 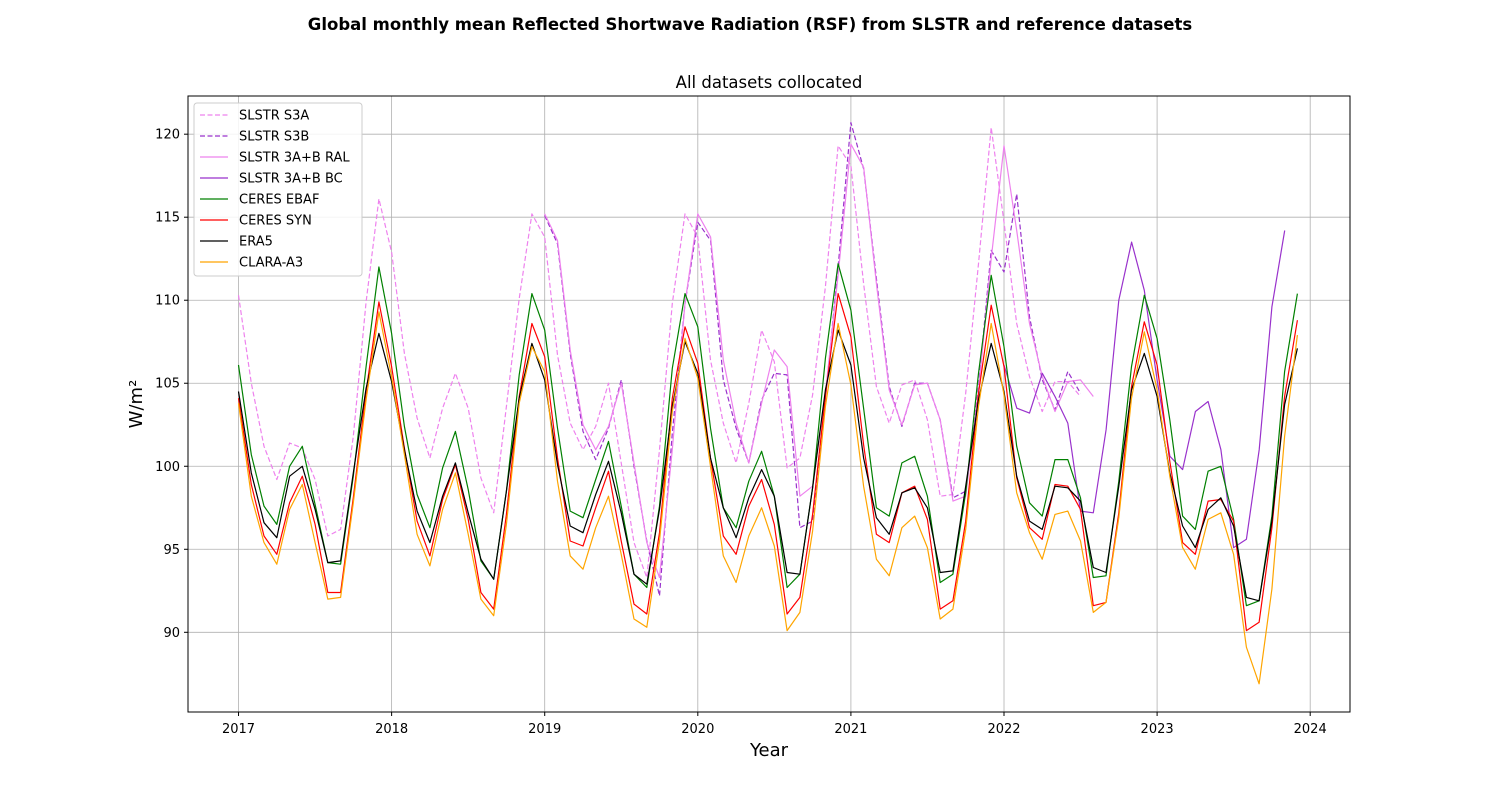 What do you see at coordinates (391, 729) in the screenshot?
I see `x-tick-label: 2018` at bounding box center [391, 729].